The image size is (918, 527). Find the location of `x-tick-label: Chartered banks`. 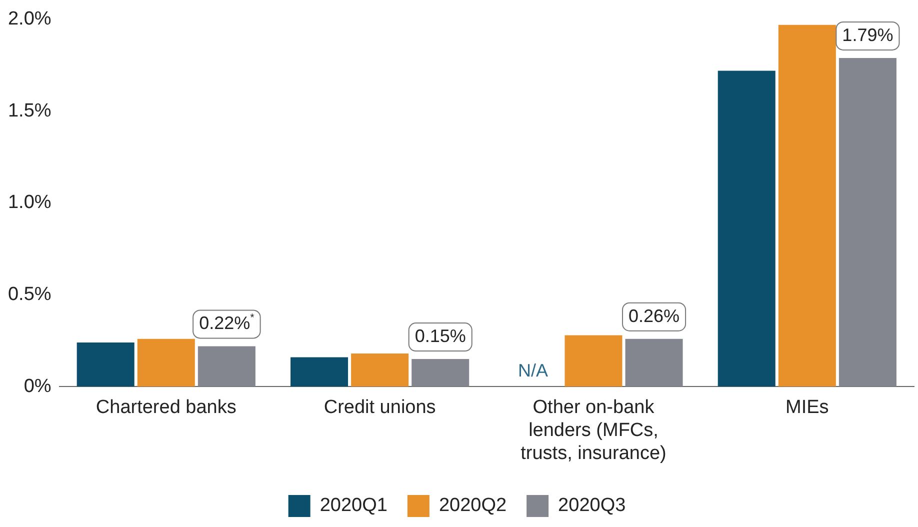

x-tick-label: Chartered banks is located at coordinates (166, 407).